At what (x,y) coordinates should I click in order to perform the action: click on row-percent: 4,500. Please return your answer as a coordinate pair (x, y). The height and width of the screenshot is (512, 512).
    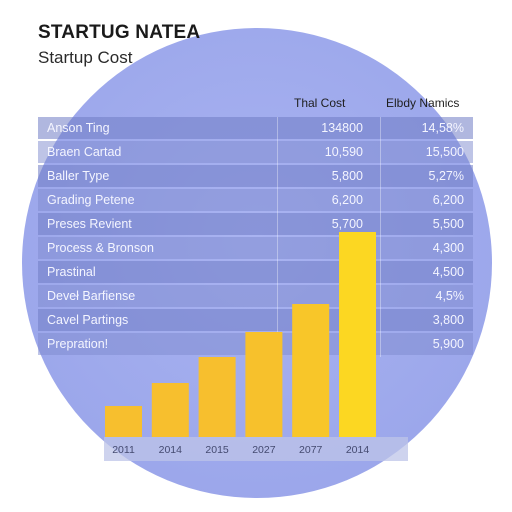
    Looking at the image, I should click on (448, 272).